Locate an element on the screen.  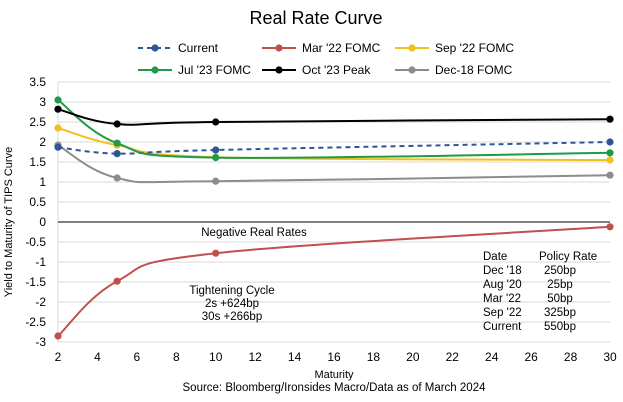
legend-marker-sep-22-fomc is located at coordinates (412, 48).